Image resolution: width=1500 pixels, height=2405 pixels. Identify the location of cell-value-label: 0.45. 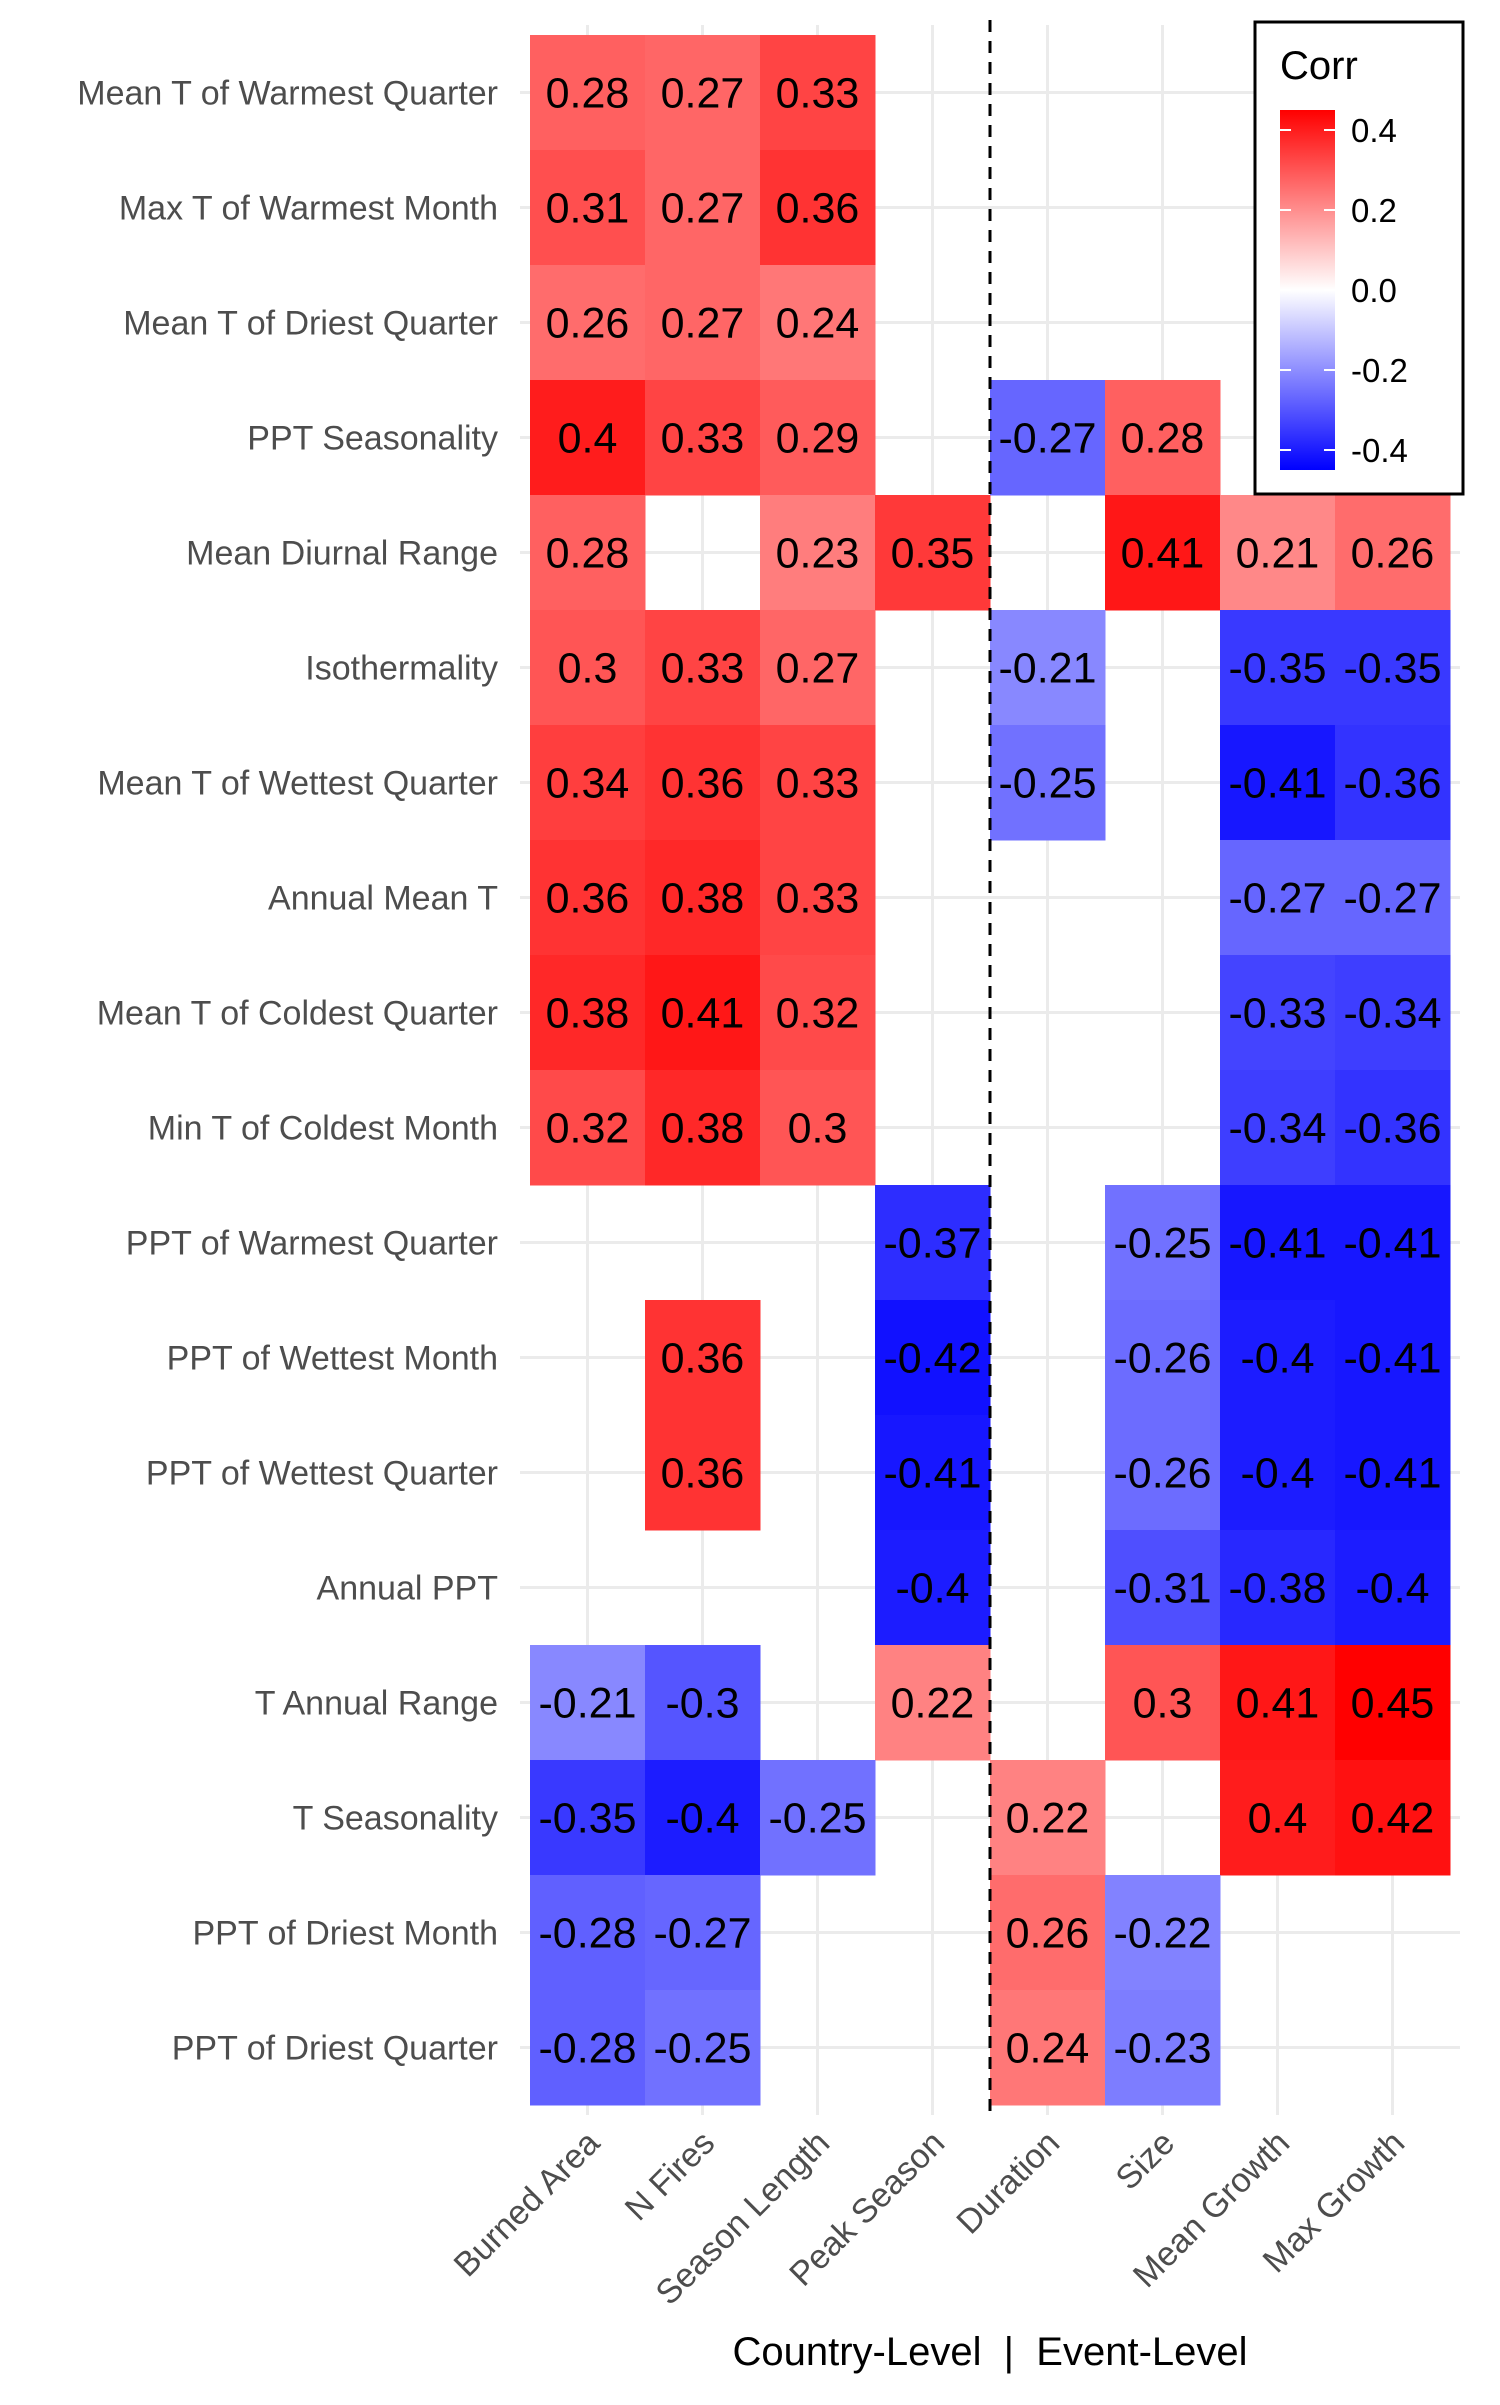
(1393, 1704).